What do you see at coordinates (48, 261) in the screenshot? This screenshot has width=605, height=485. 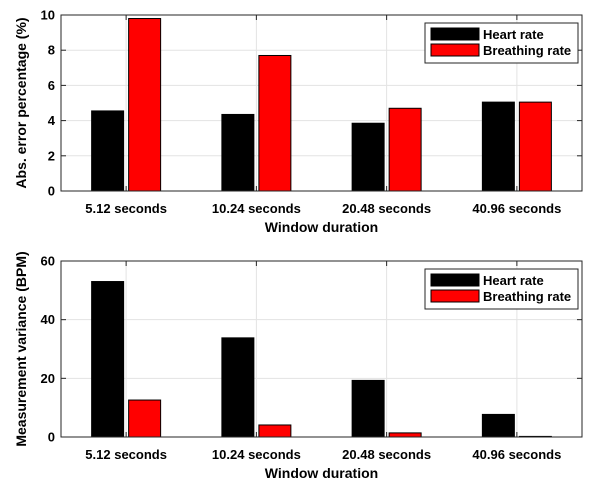 I see `y-tick-label: 60` at bounding box center [48, 261].